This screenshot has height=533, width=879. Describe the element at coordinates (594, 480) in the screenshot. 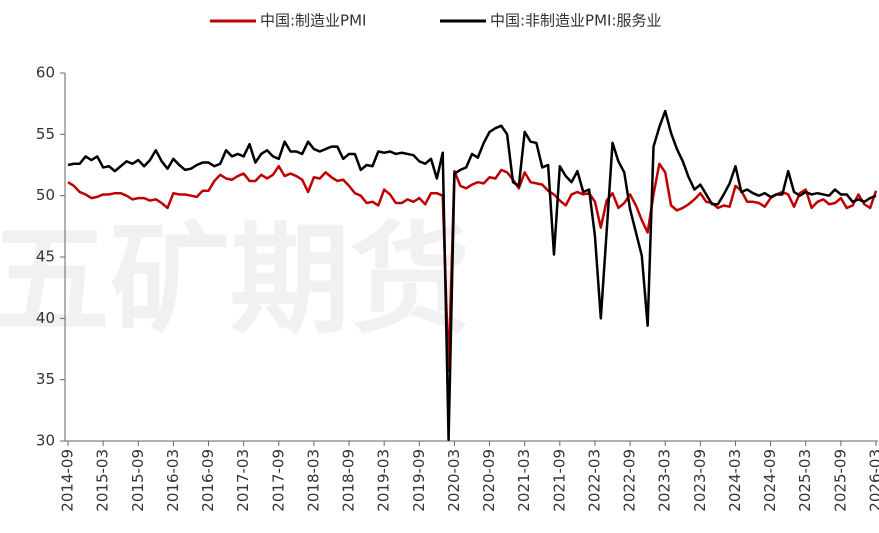

I see `x-tick-label: 2022-03` at that location.